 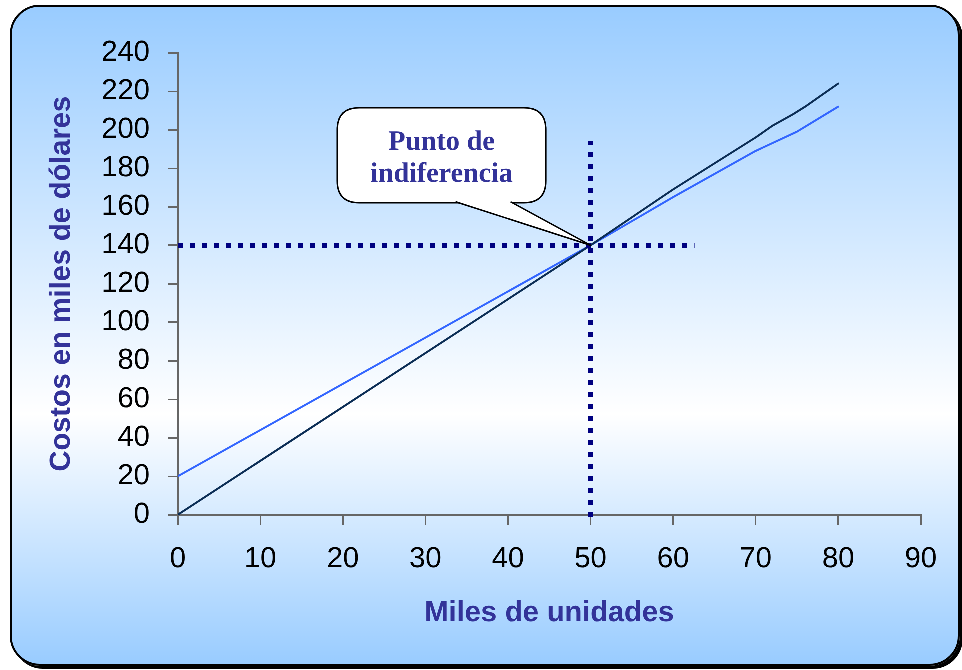 I want to click on y-tick-label: 180, so click(x=126, y=168).